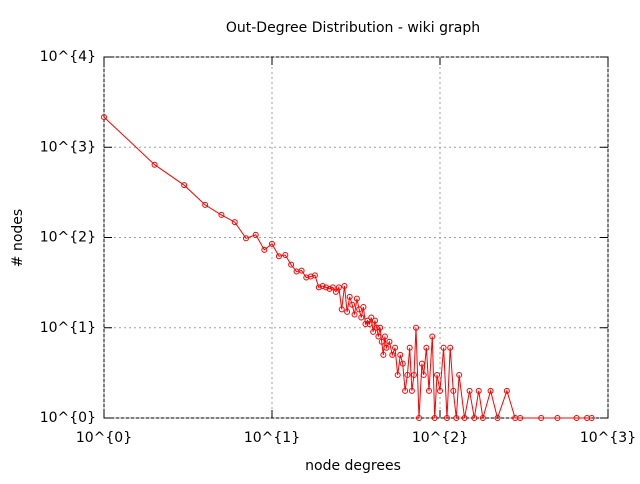 The height and width of the screenshot is (484, 640). I want to click on x-axis-label: node degrees, so click(353, 466).